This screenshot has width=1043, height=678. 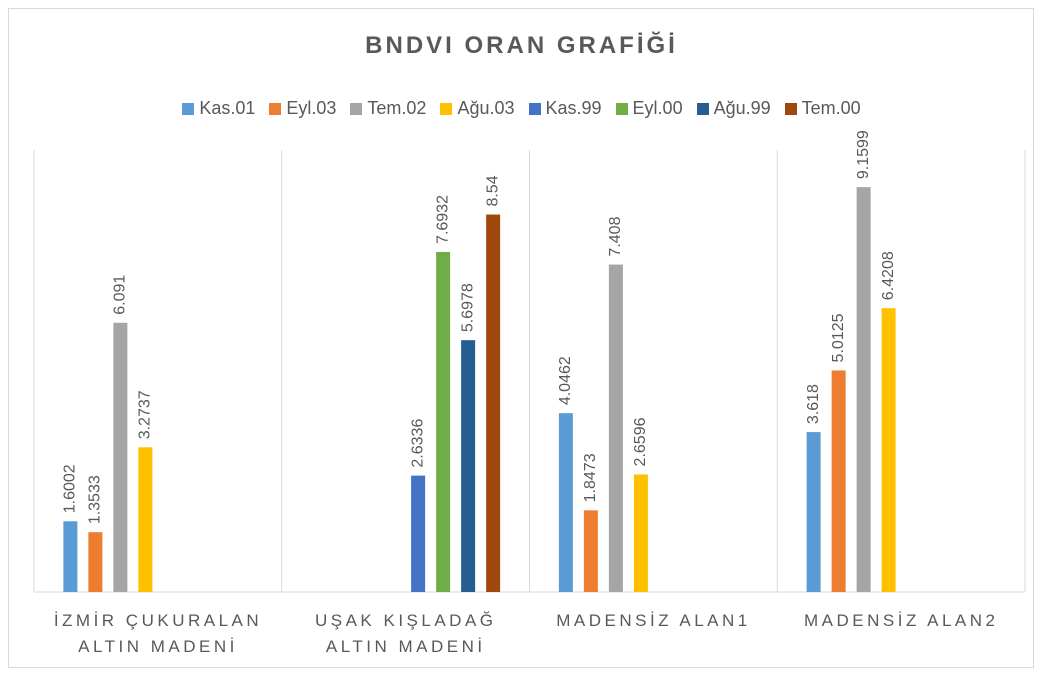 I want to click on data-label: 9.1599, so click(x=863, y=154).